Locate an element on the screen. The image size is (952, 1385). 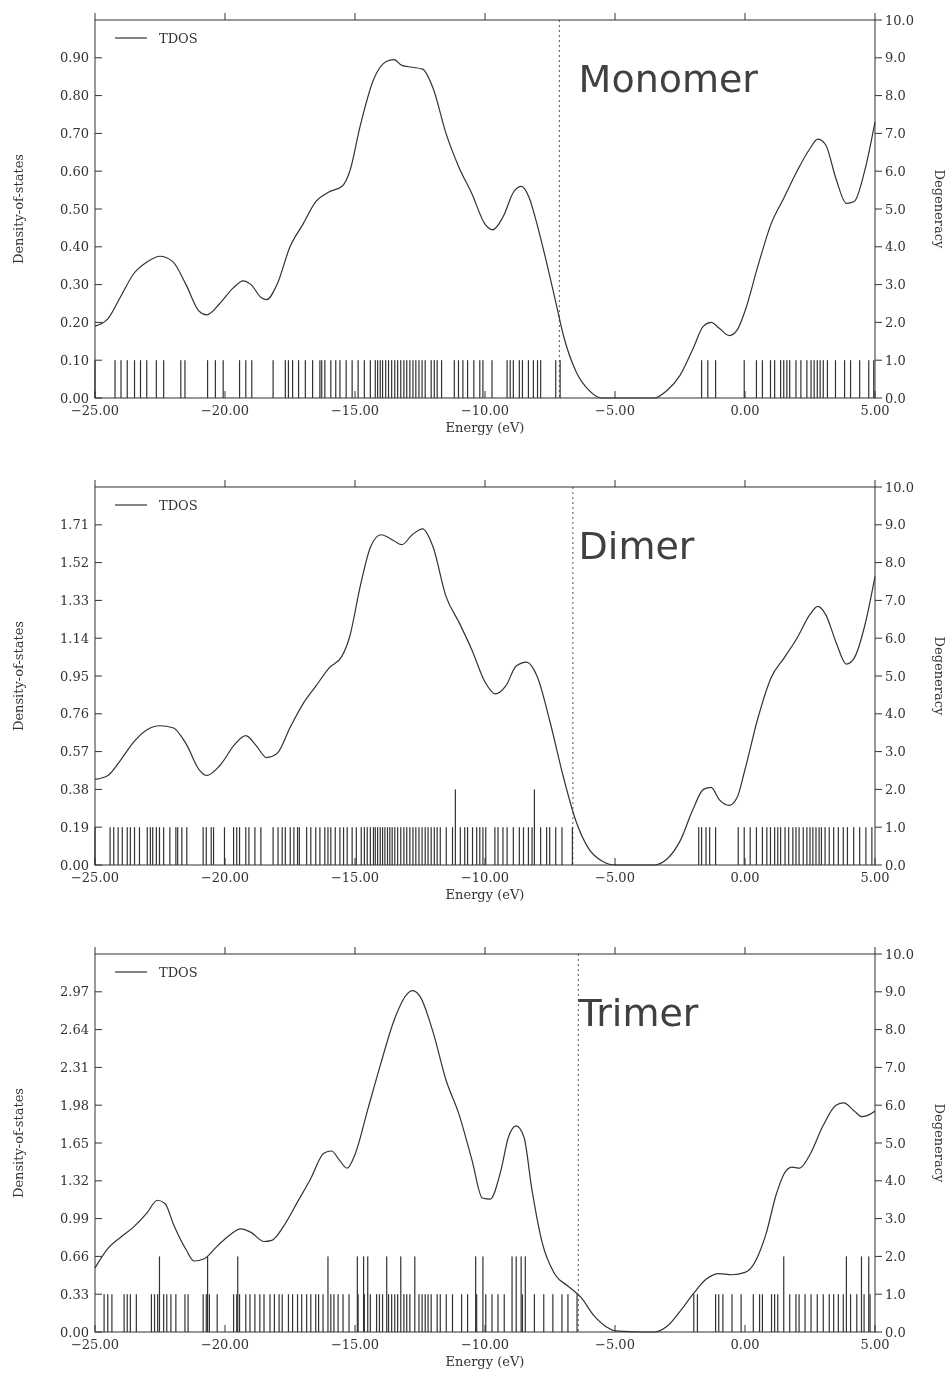
y-tick-label: 2.31 is located at coordinates (74, 1067).